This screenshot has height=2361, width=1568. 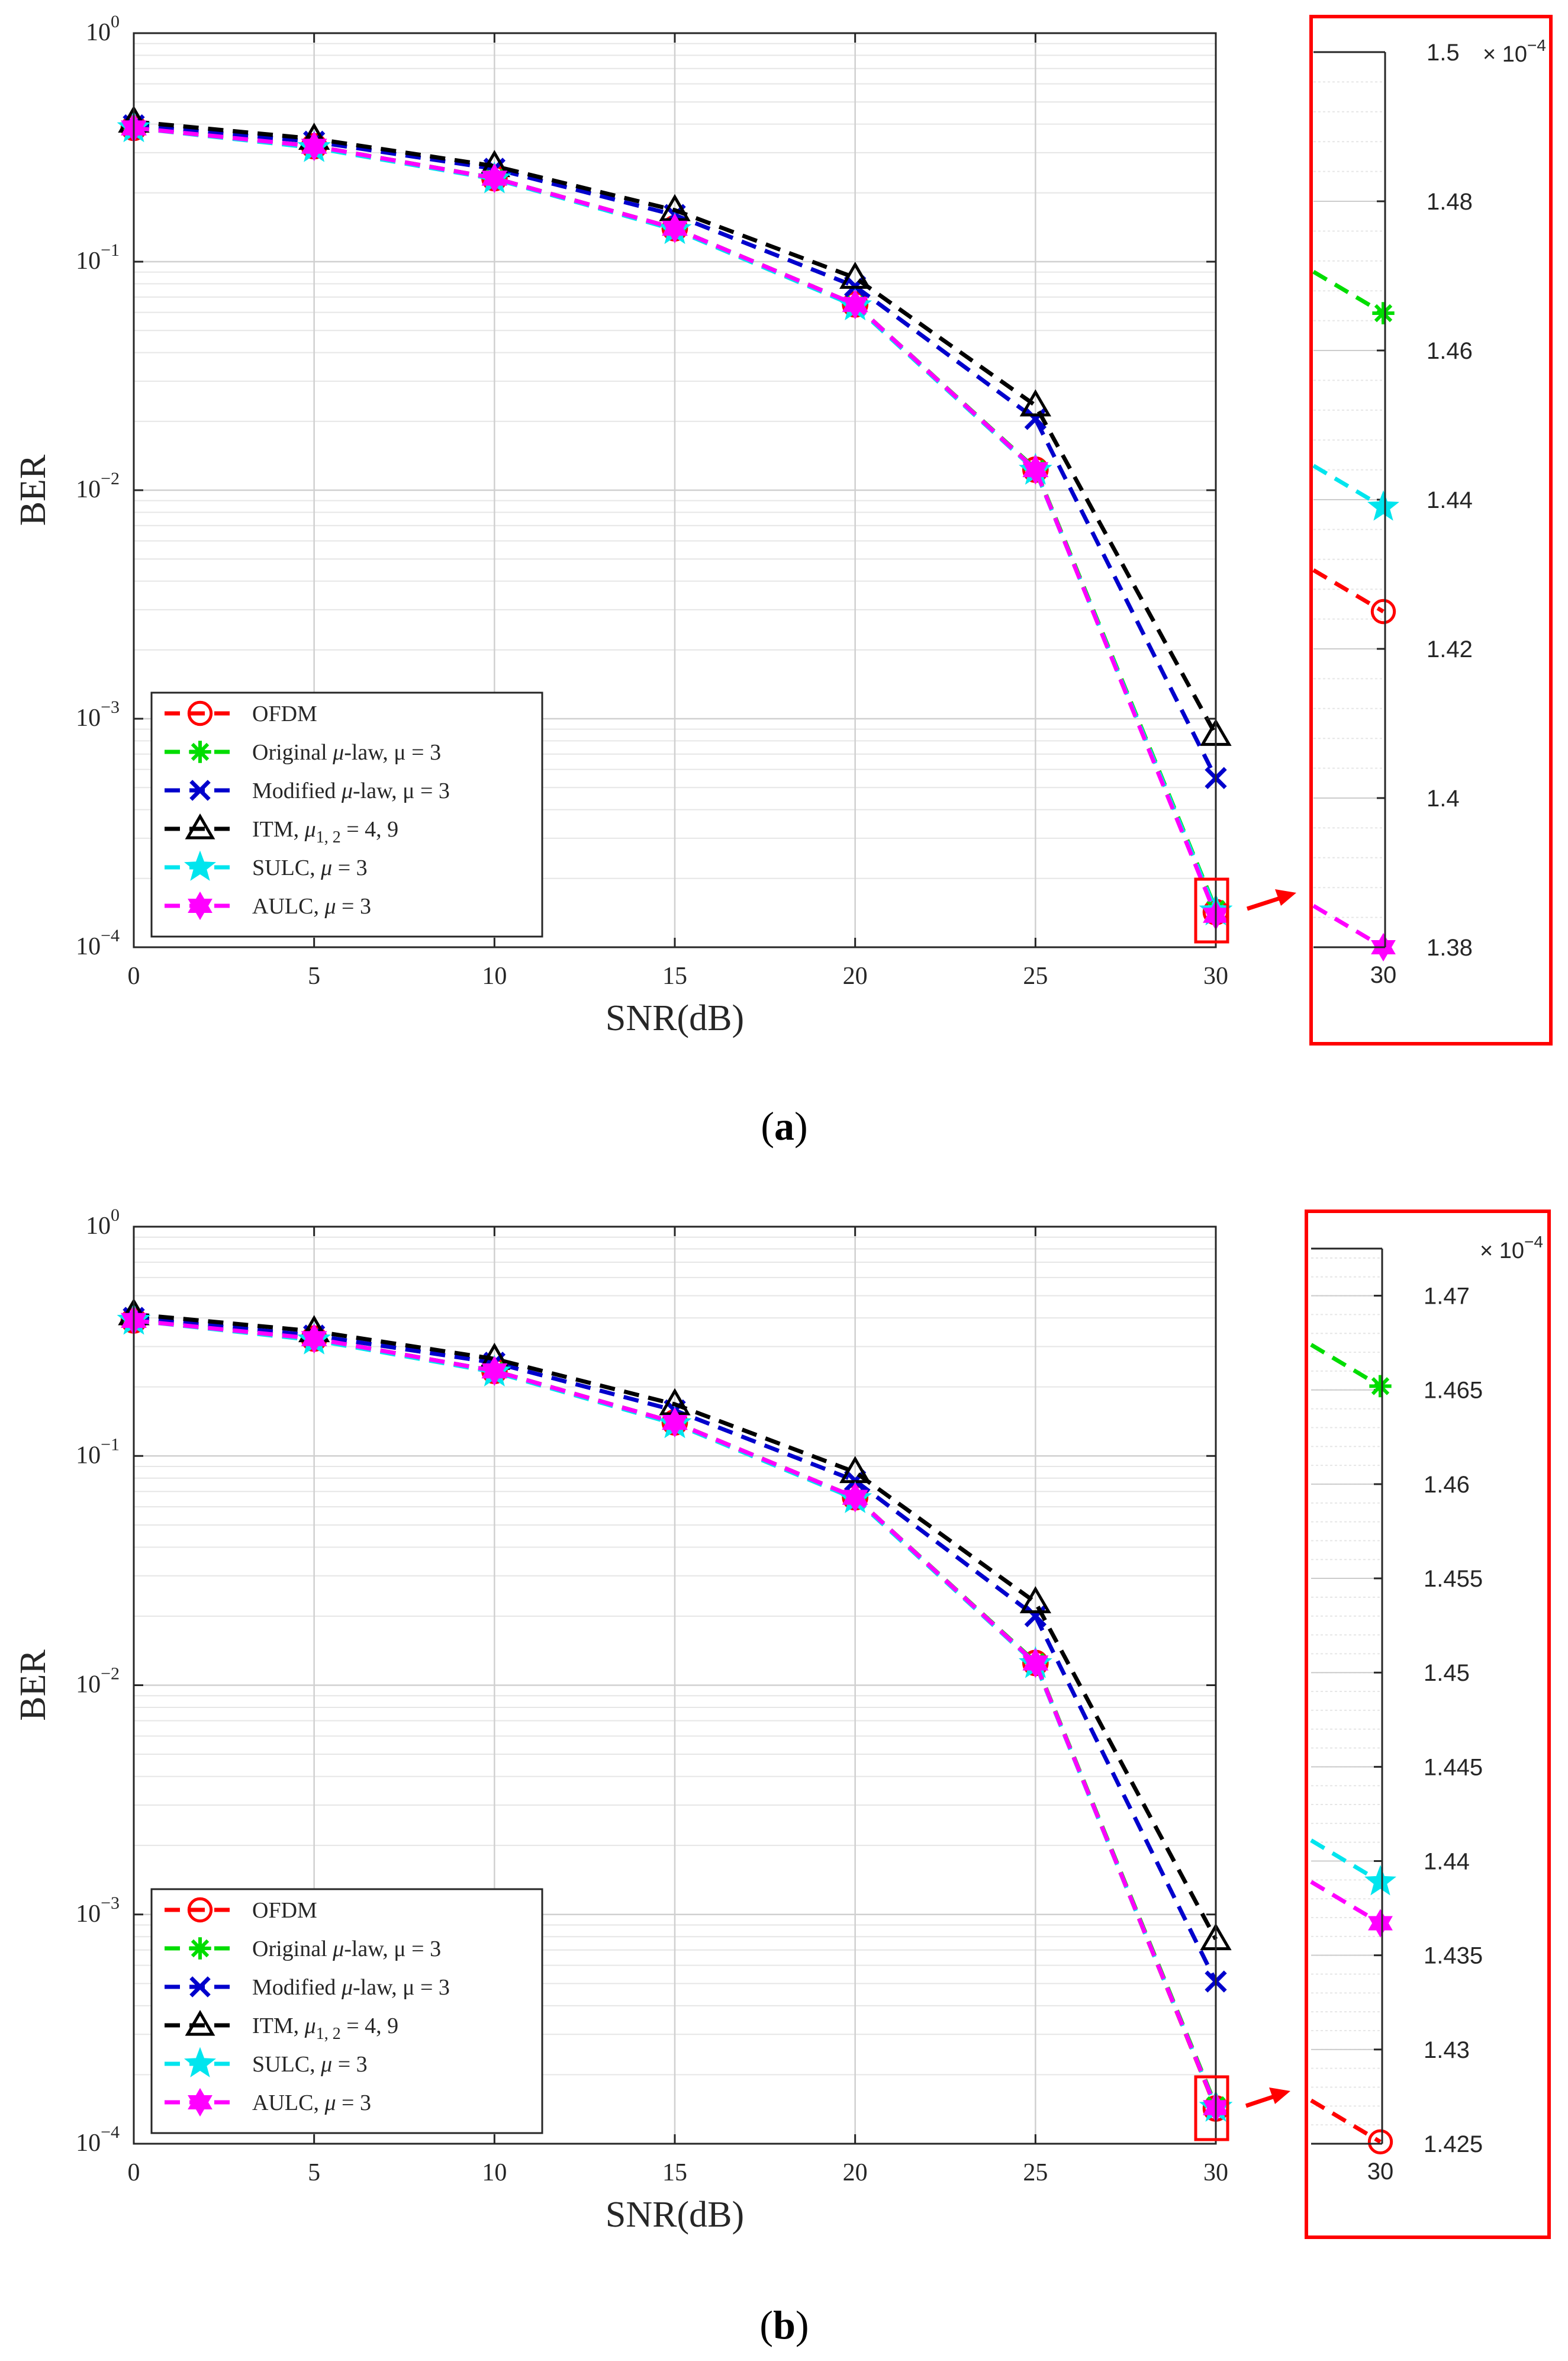 I want to click on panel-label-close: ), so click(x=801, y=1126).